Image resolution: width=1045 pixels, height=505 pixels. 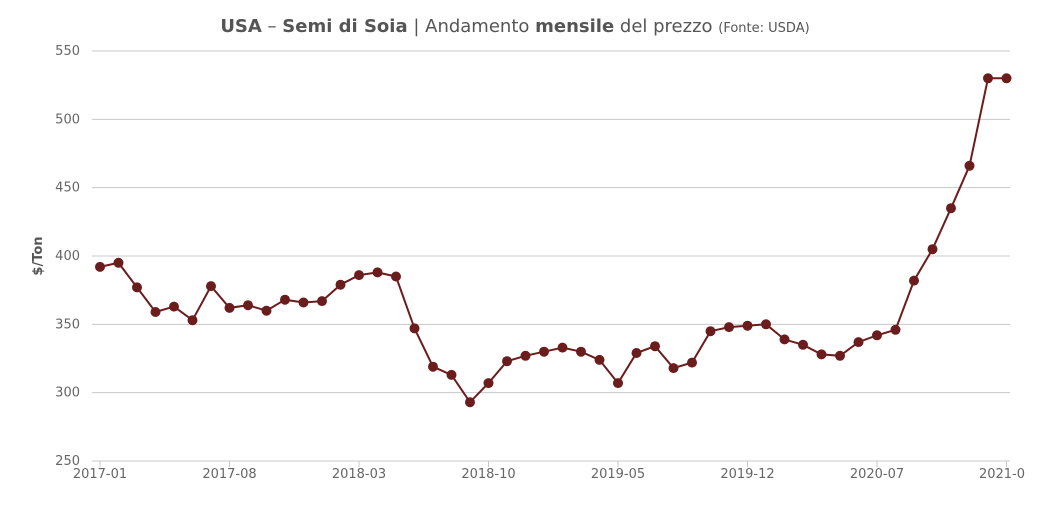 What do you see at coordinates (67, 393) in the screenshot?
I see `y-tick-label: 300` at bounding box center [67, 393].